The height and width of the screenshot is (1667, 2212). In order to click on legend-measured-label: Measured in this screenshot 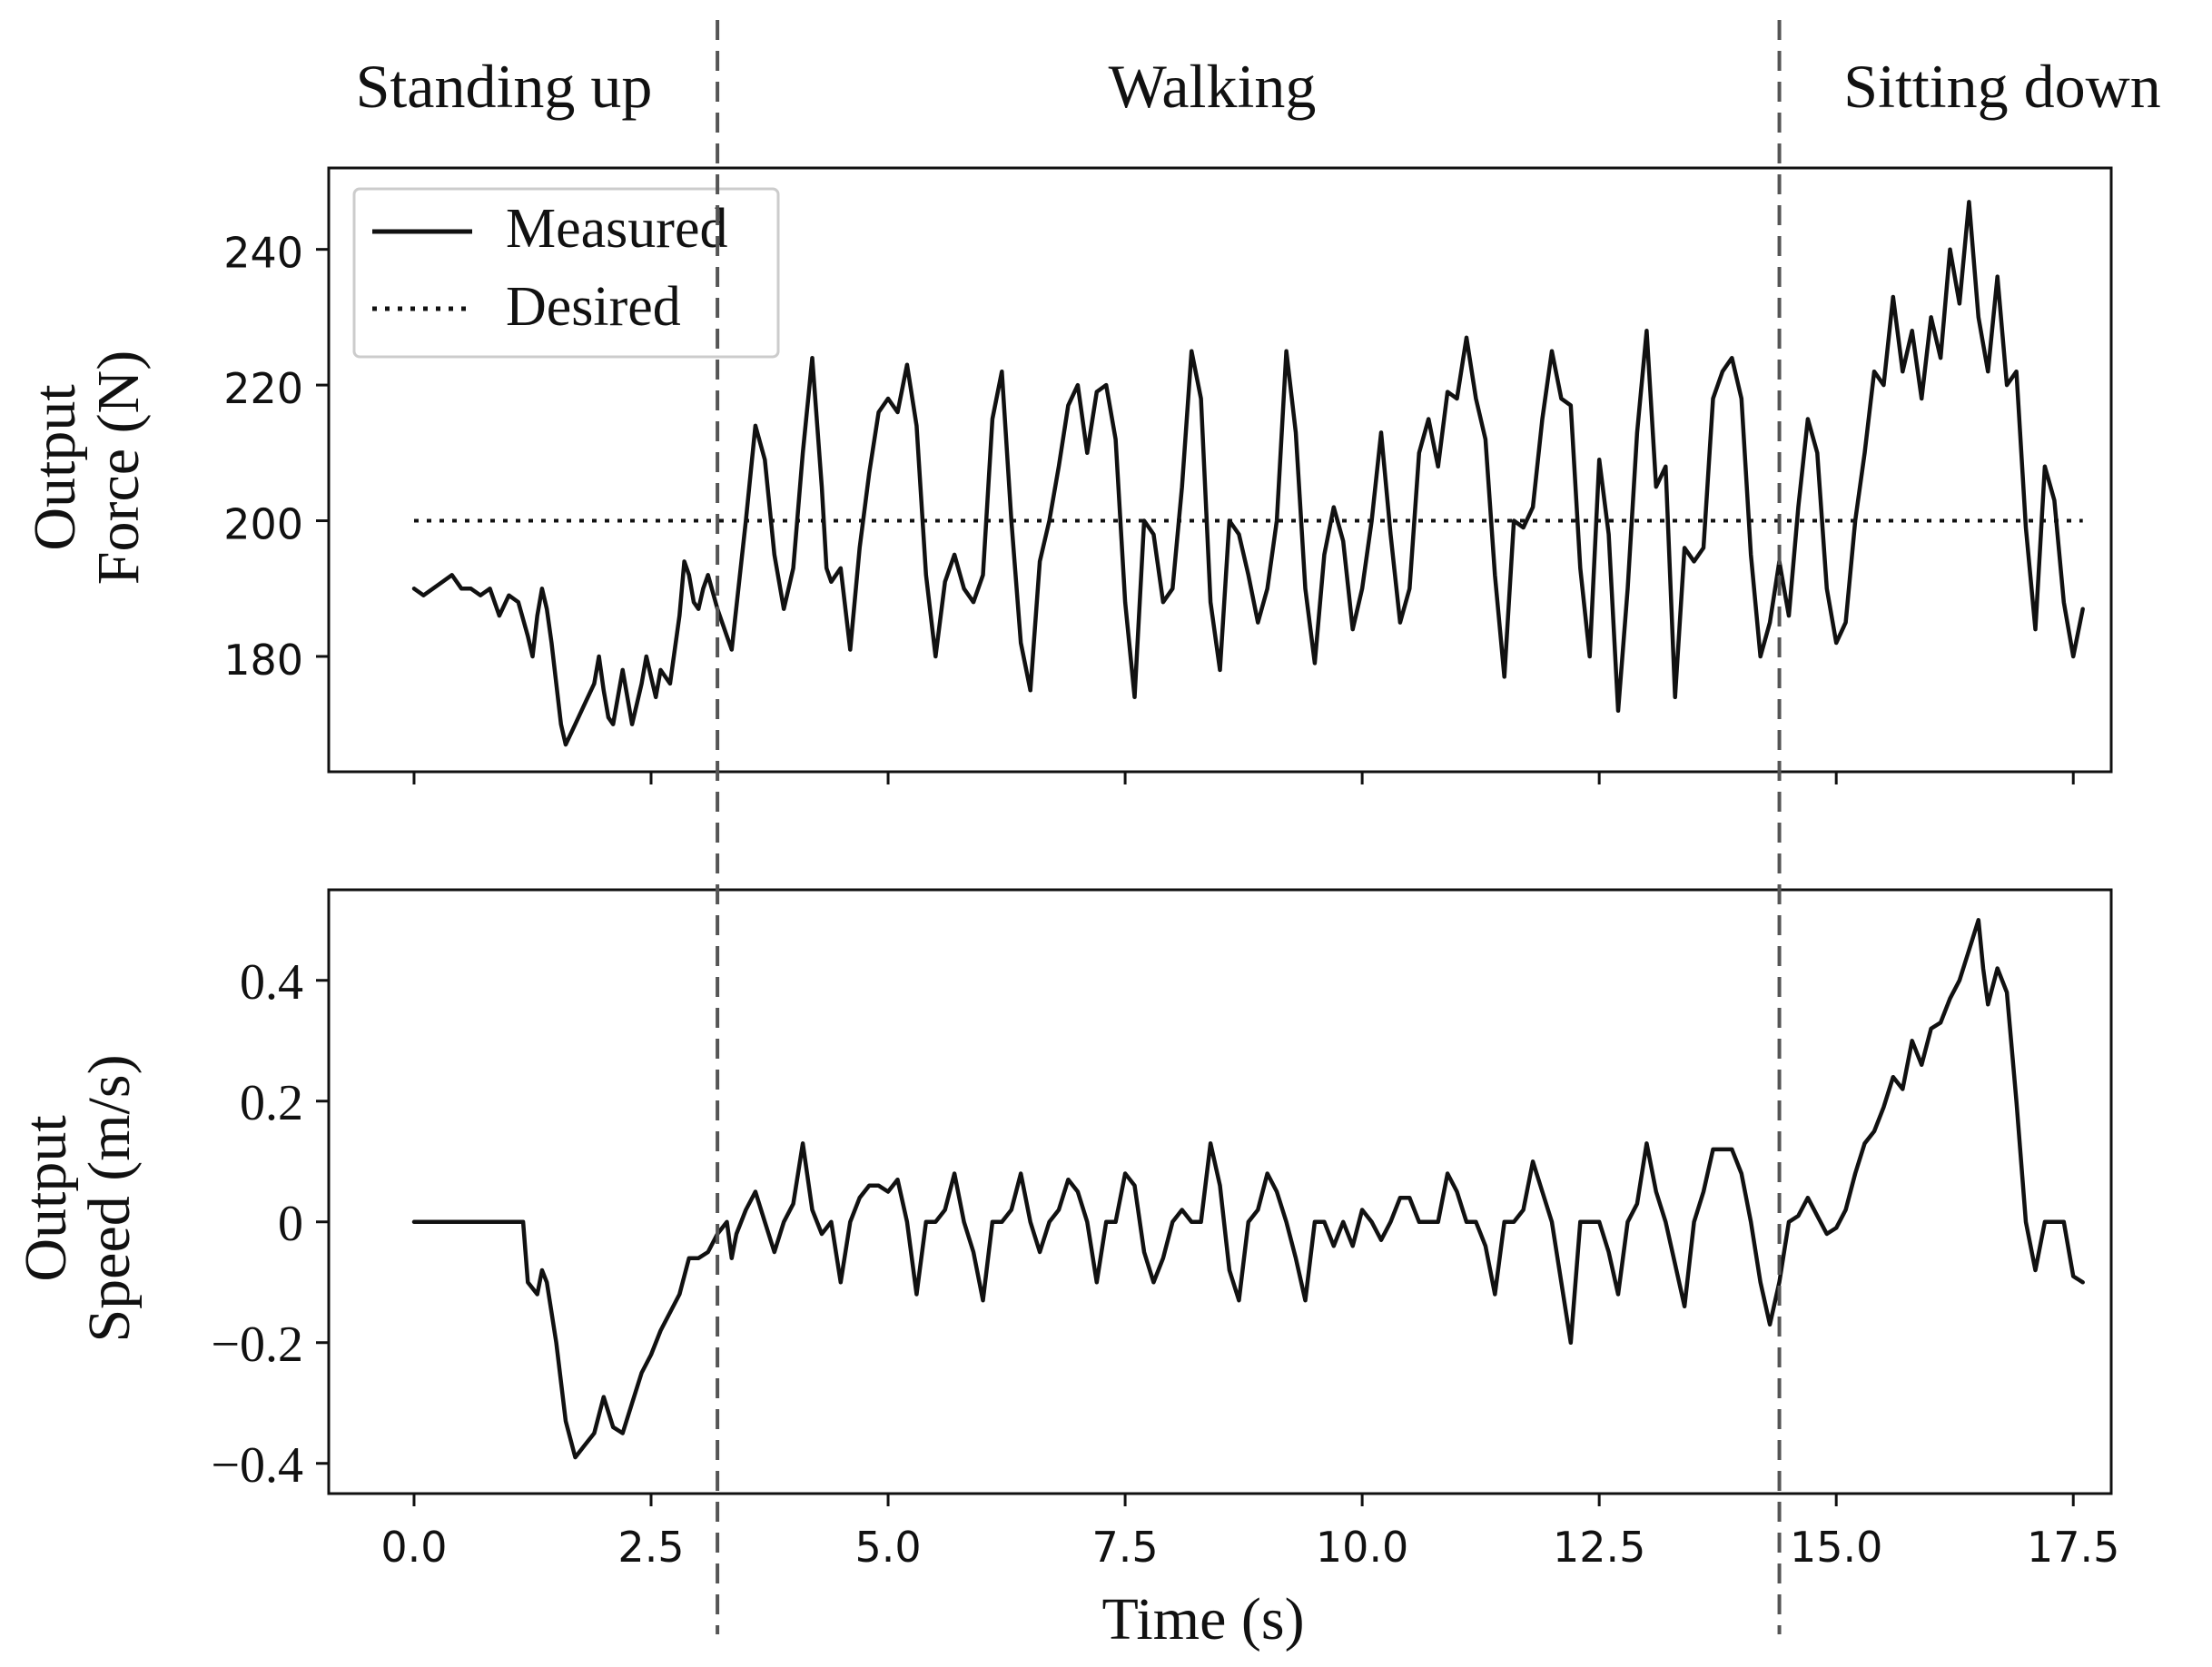, I will do `click(616, 229)`.